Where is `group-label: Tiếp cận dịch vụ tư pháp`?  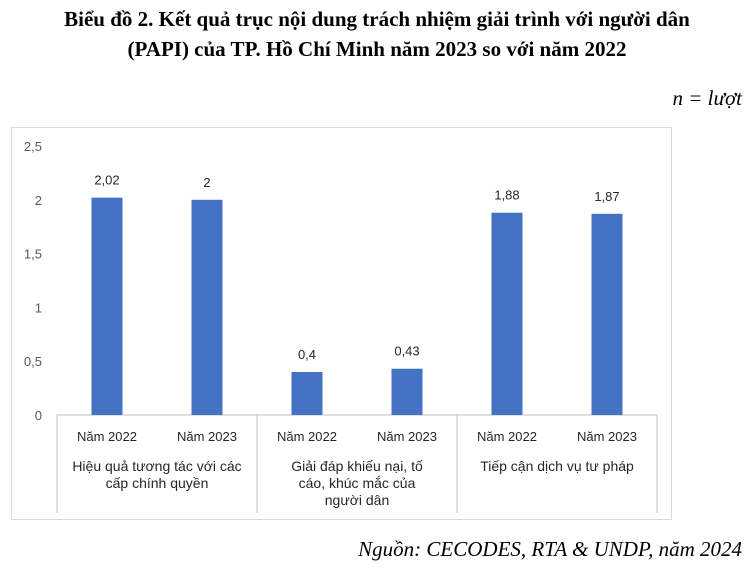
group-label: Tiếp cận dịch vụ tư pháp is located at coordinates (557, 466).